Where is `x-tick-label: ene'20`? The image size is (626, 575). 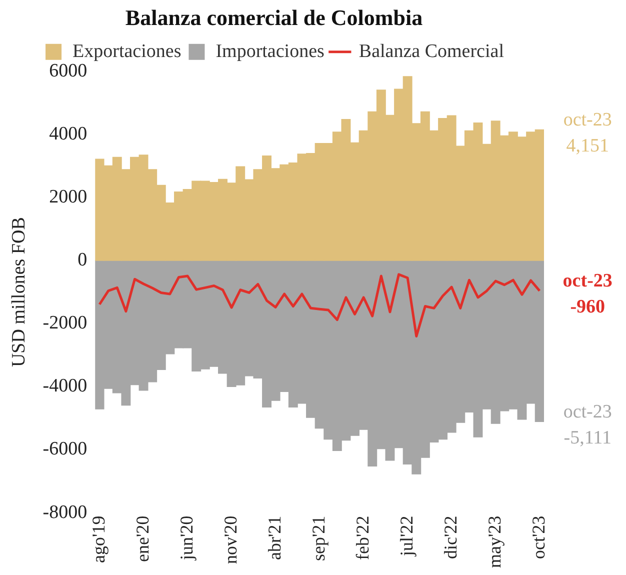
x-tick-label: ene'20 is located at coordinates (142, 539).